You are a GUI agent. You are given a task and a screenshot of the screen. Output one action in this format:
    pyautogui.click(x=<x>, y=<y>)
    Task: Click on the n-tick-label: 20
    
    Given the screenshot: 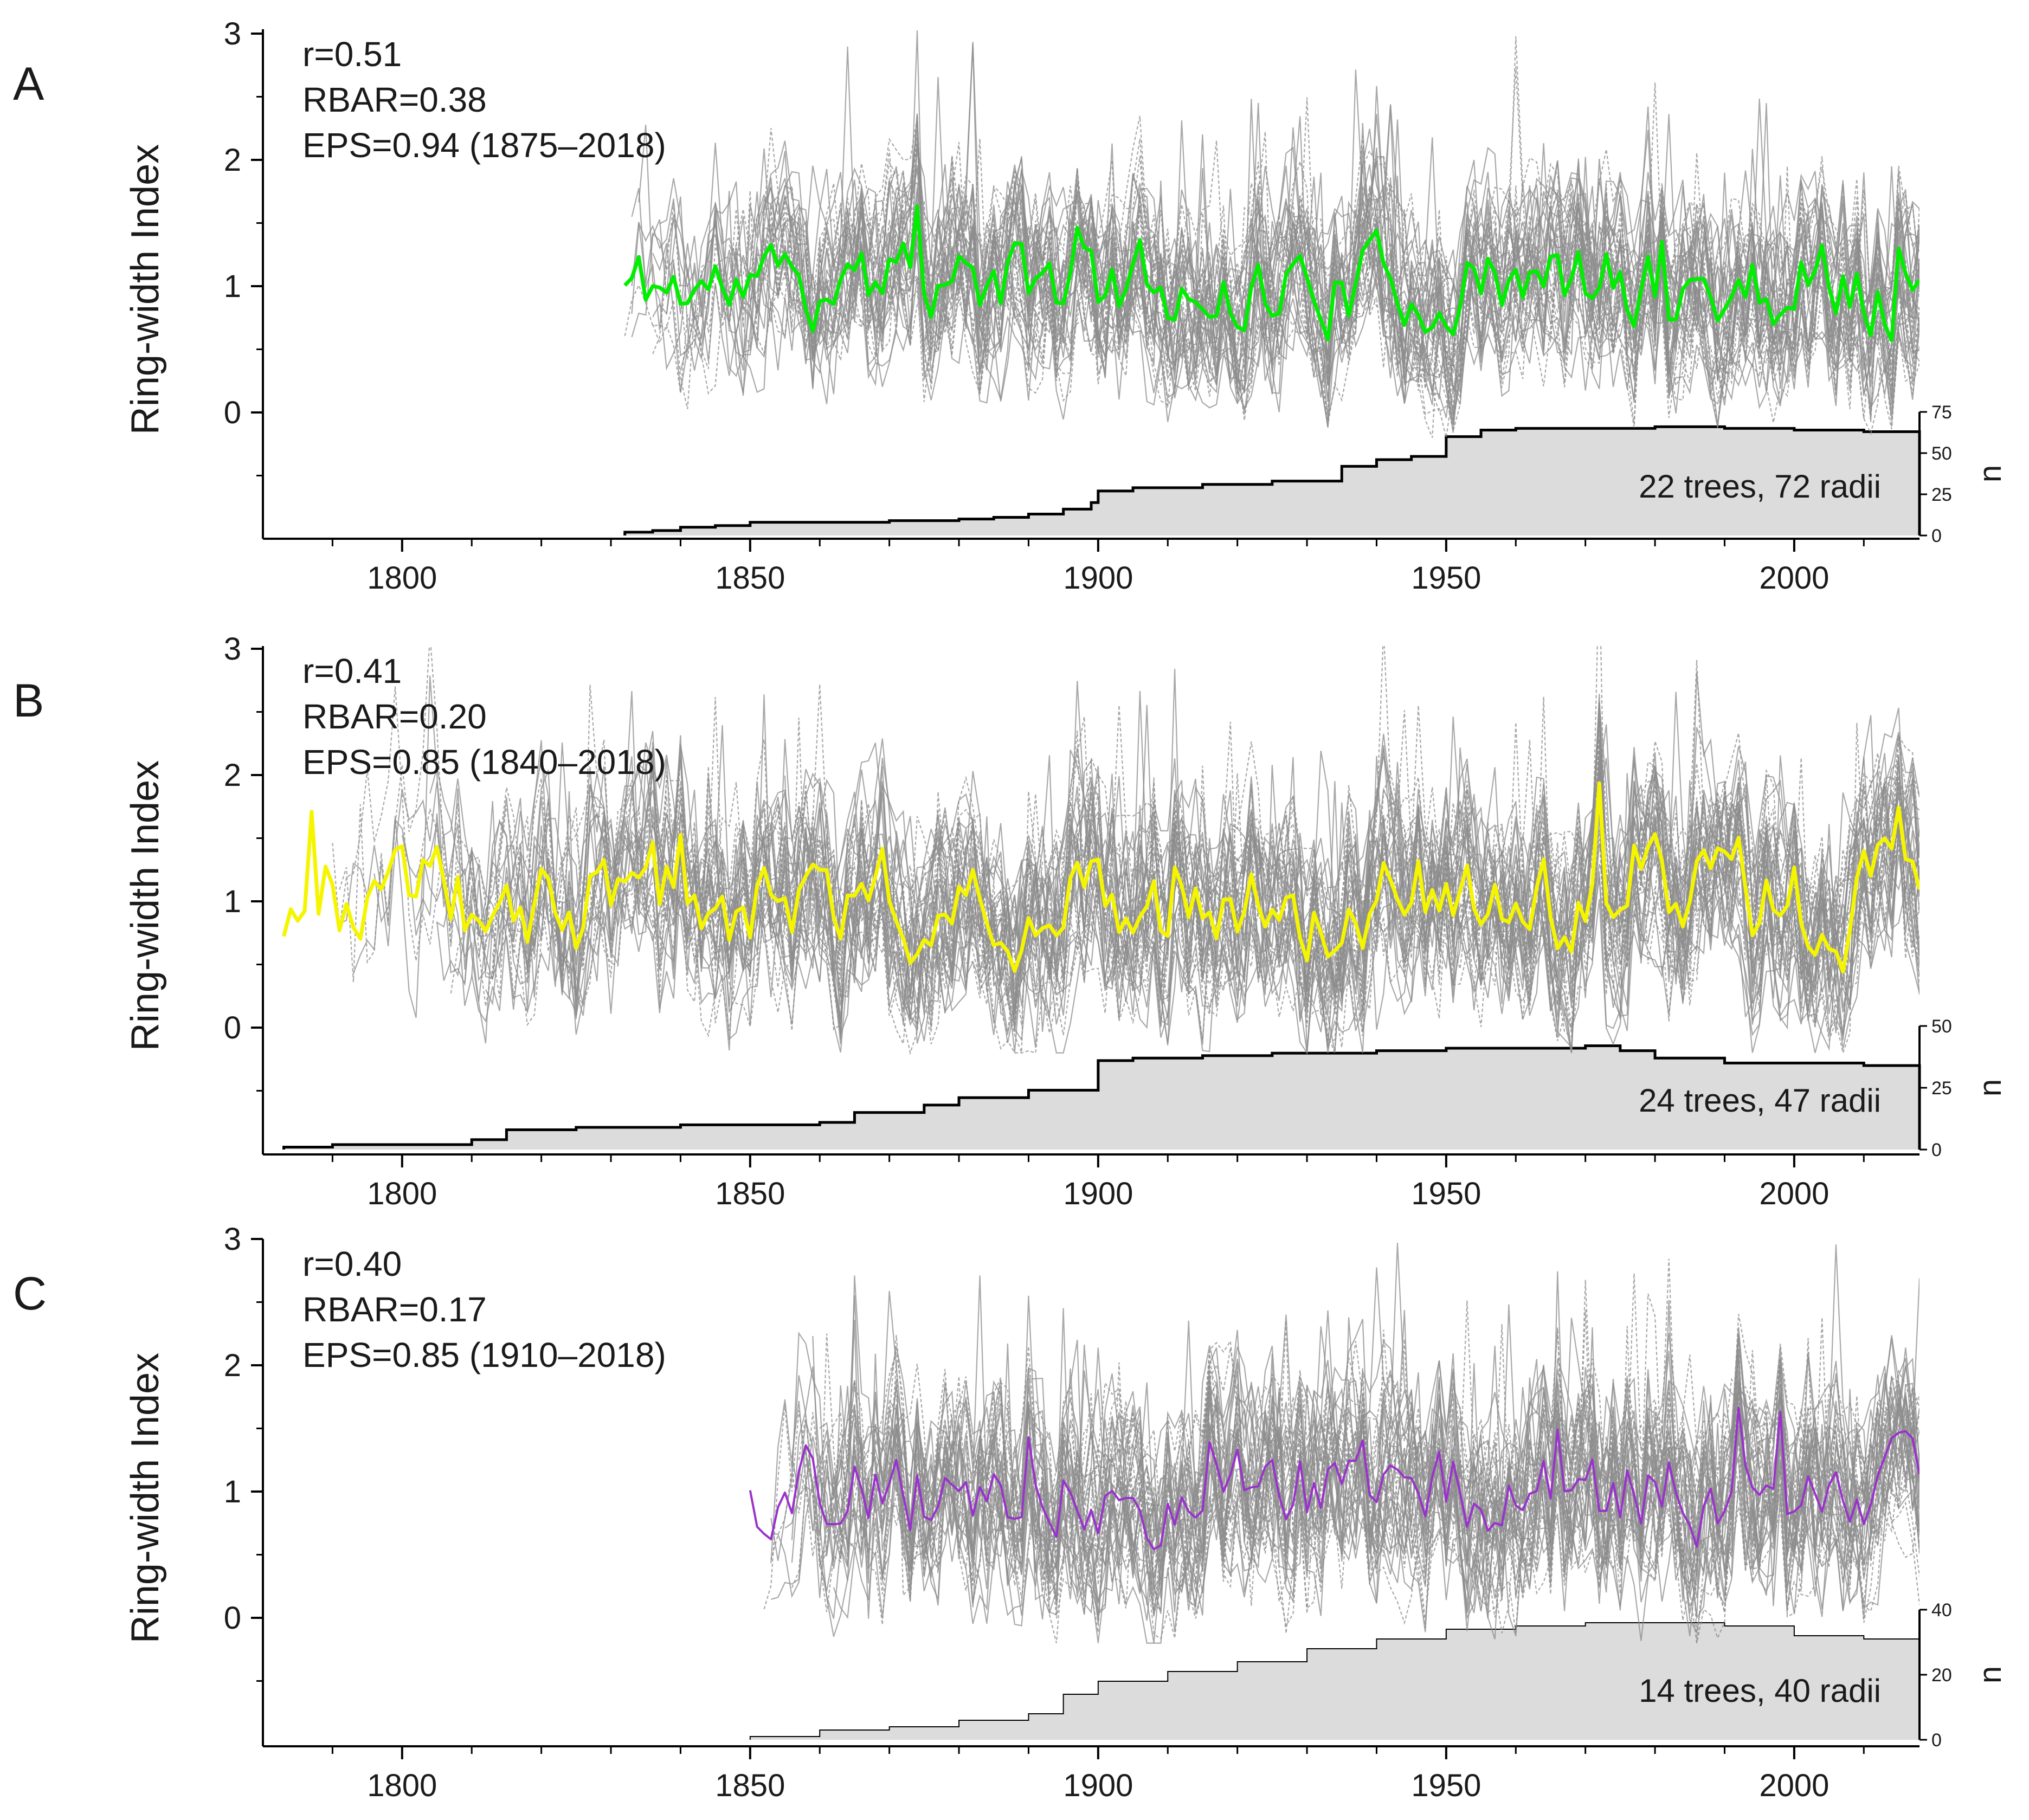 What is the action you would take?
    pyautogui.click(x=1942, y=1676)
    